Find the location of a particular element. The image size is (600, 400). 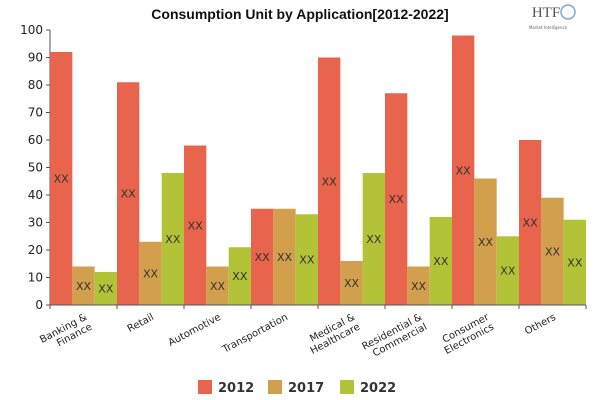

x-tick-label-line: Retail is located at coordinates (141, 323).